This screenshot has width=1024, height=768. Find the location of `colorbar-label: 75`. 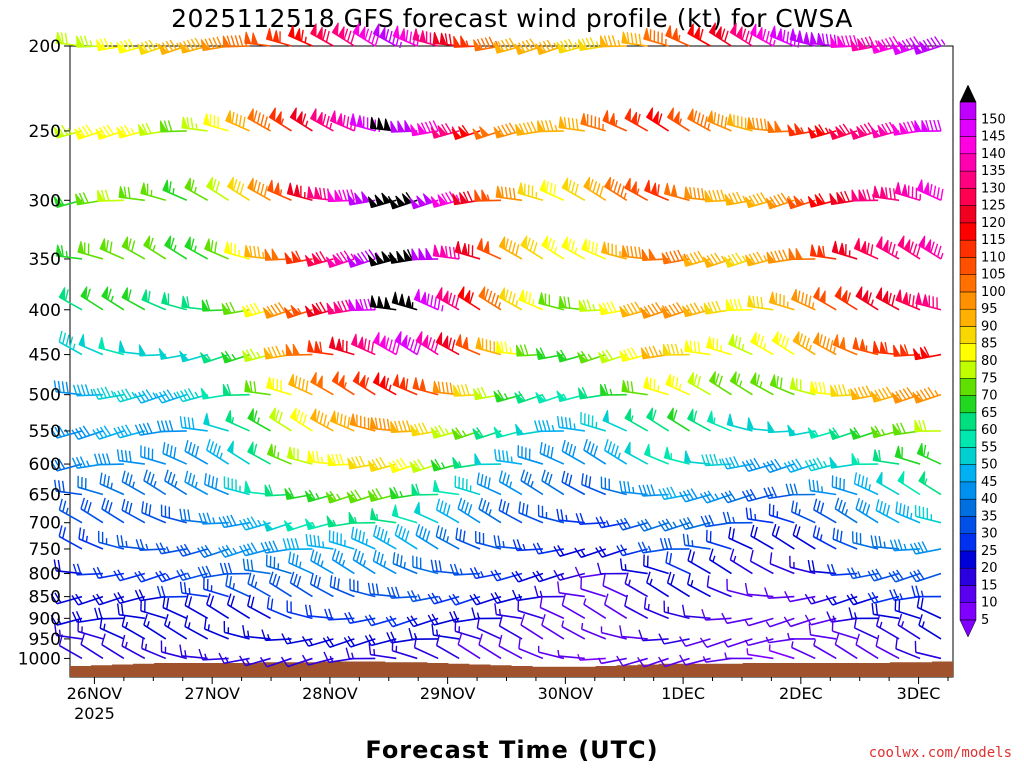

colorbar-label: 75 is located at coordinates (989, 378).